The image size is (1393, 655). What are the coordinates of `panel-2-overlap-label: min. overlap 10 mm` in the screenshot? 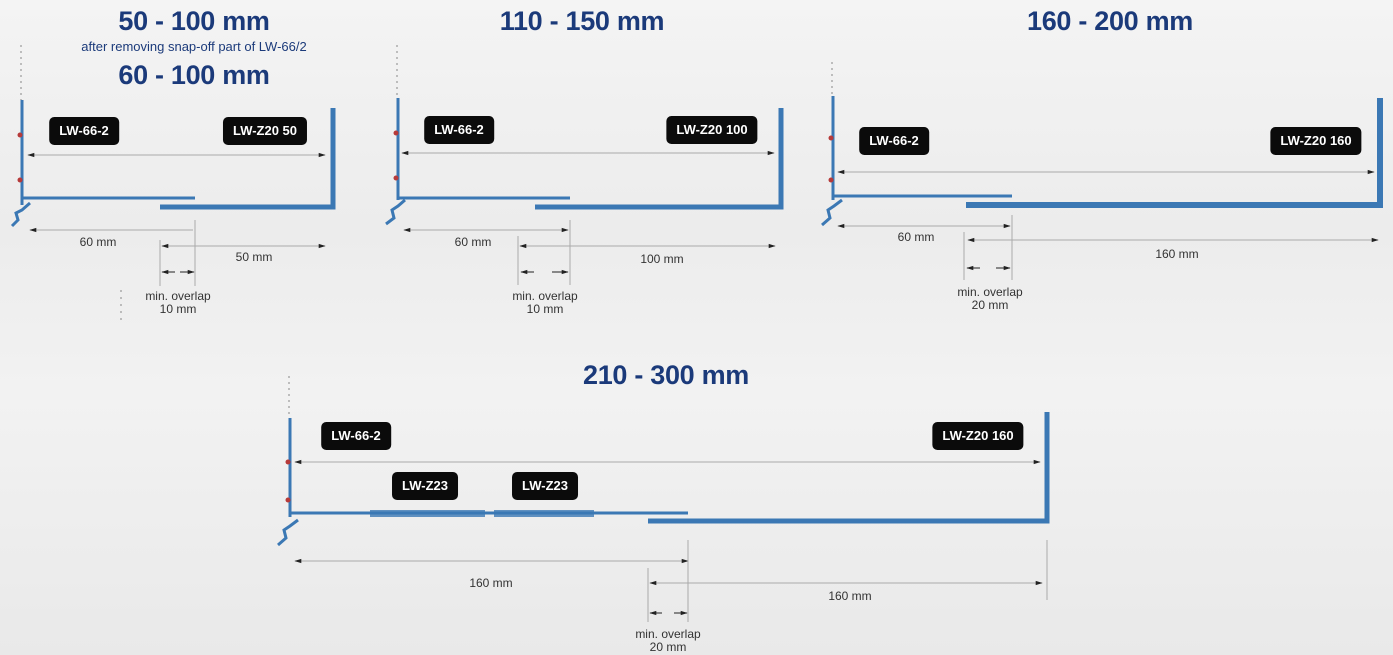 It's located at (544, 303).